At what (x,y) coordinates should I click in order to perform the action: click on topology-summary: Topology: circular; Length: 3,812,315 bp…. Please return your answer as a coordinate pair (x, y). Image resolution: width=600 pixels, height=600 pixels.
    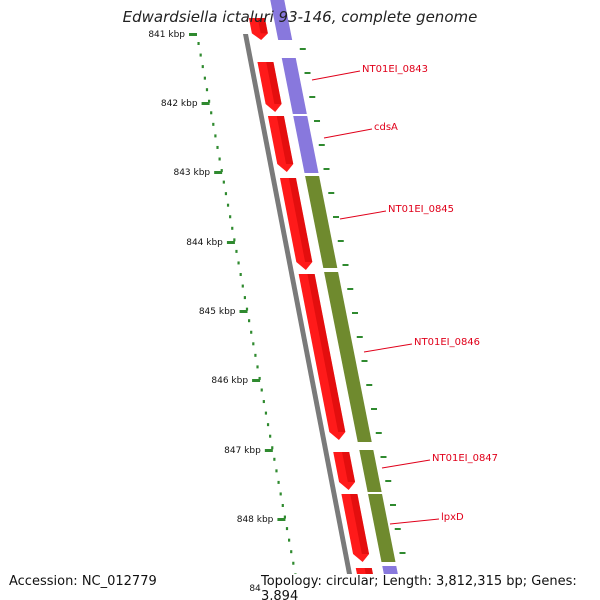
    Looking at the image, I should click on (430, 587).